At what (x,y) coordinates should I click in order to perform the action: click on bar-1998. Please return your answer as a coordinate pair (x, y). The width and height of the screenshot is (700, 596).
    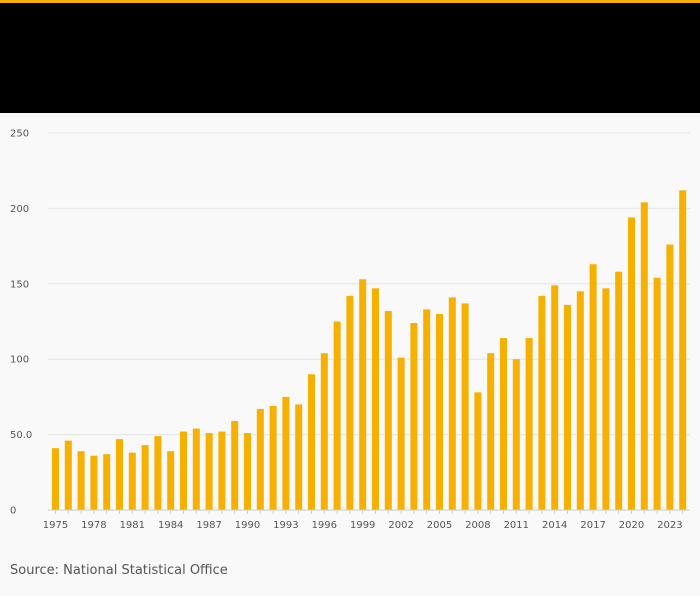
    Looking at the image, I should click on (350, 402).